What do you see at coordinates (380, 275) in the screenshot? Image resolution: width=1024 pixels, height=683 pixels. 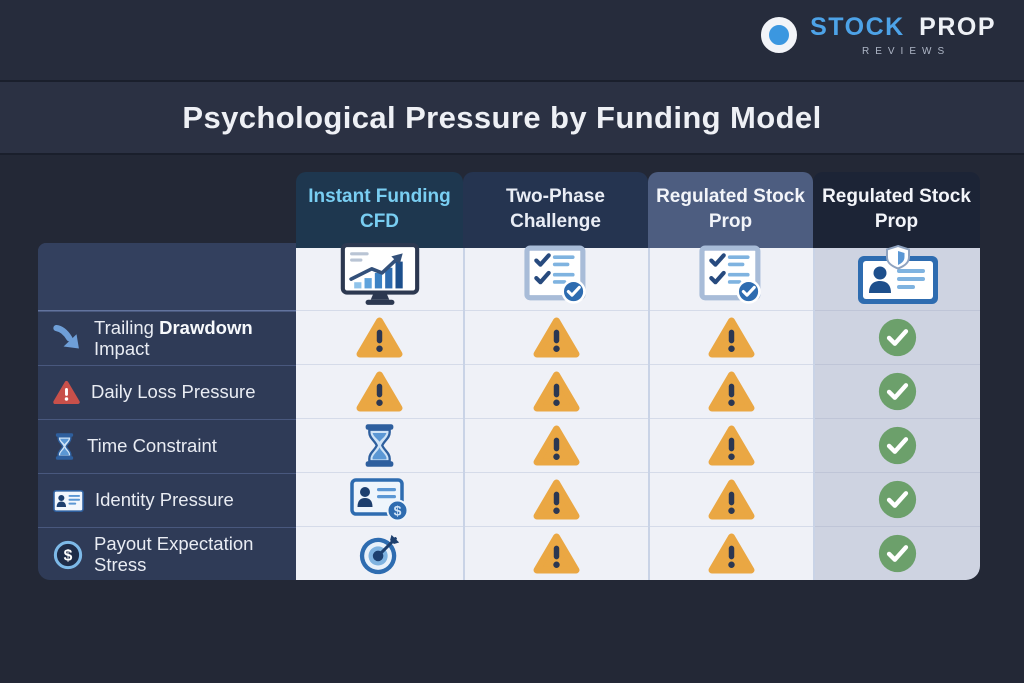 I see `monitor-chart-icon` at bounding box center [380, 275].